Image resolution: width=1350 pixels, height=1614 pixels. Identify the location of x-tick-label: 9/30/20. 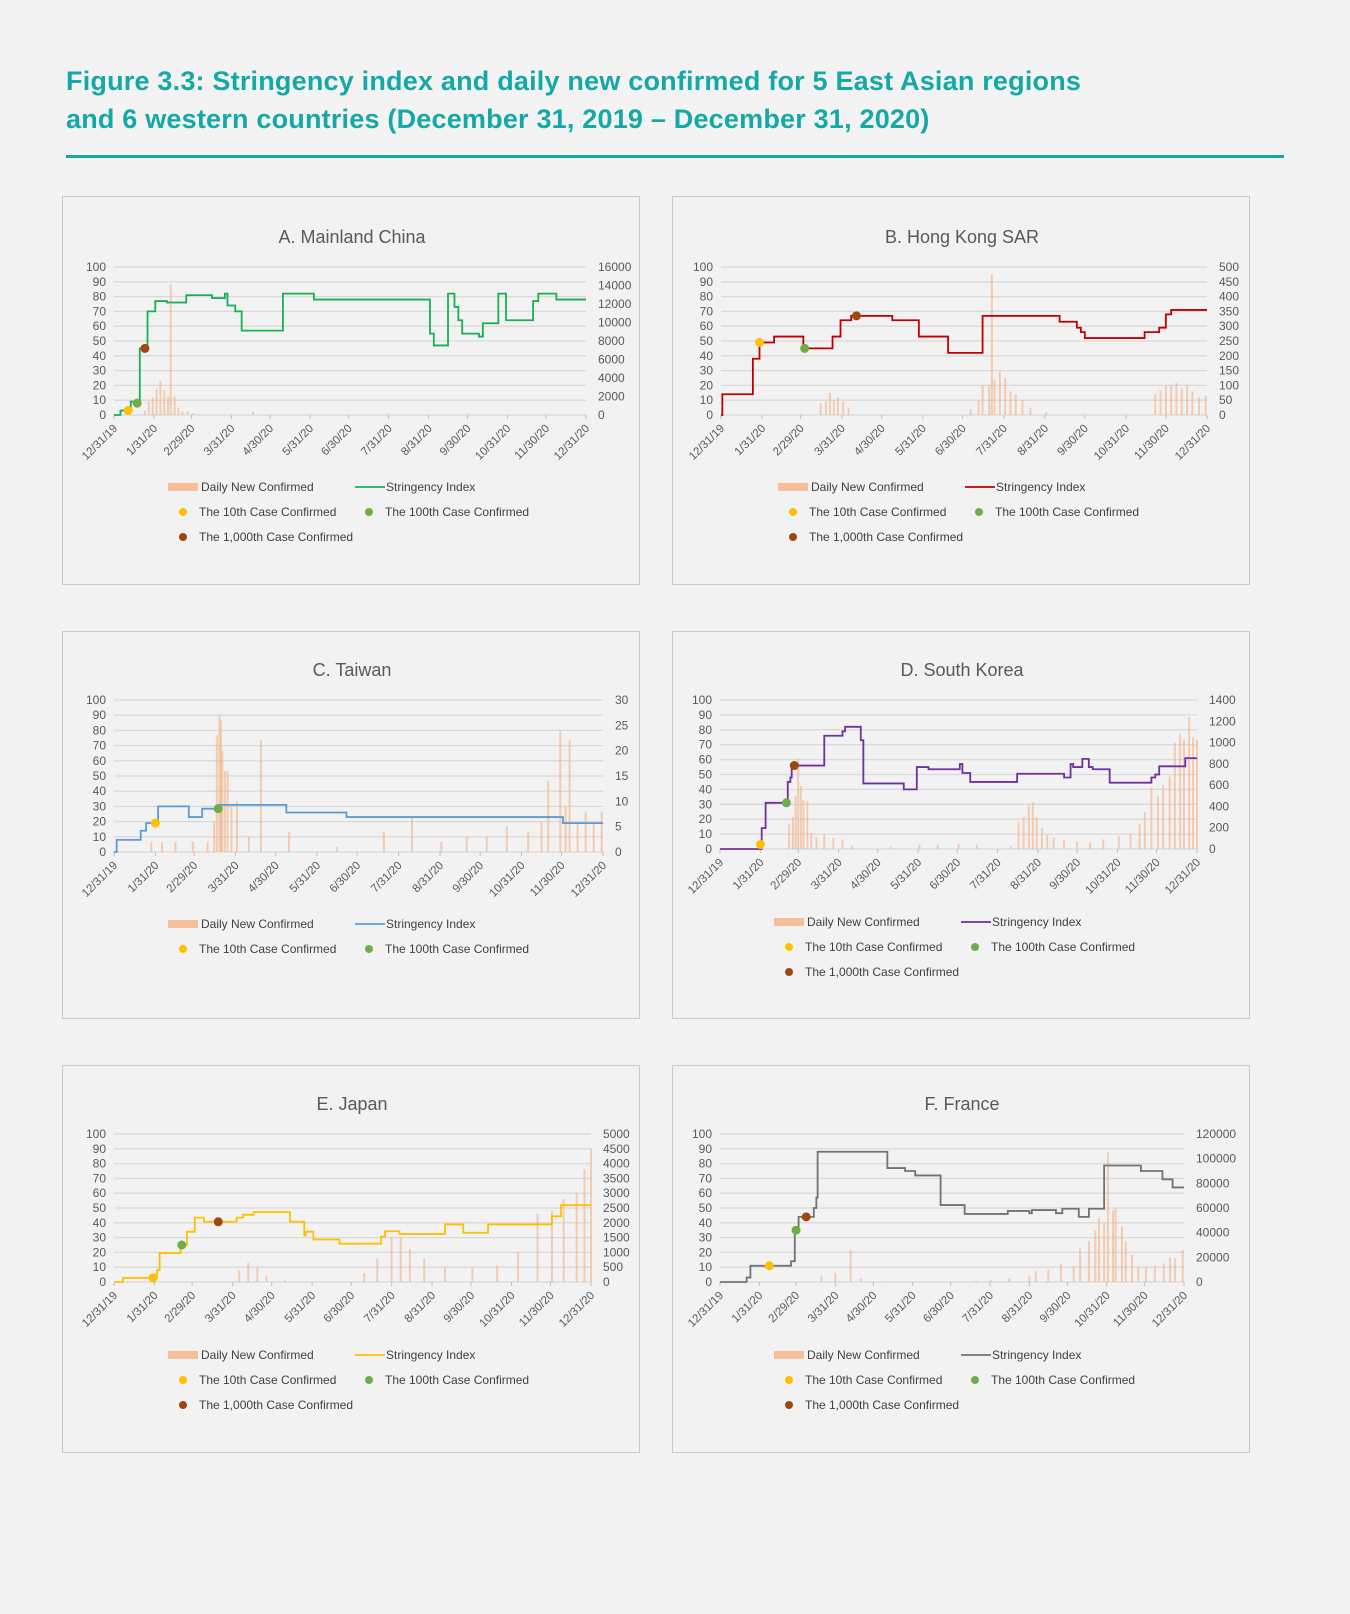
(469, 878).